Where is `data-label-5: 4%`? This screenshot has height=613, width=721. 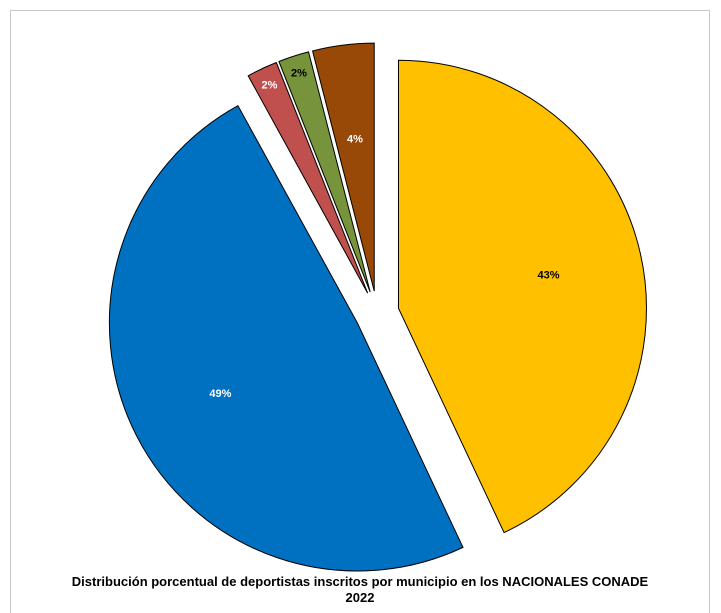 data-label-5: 4% is located at coordinates (355, 140).